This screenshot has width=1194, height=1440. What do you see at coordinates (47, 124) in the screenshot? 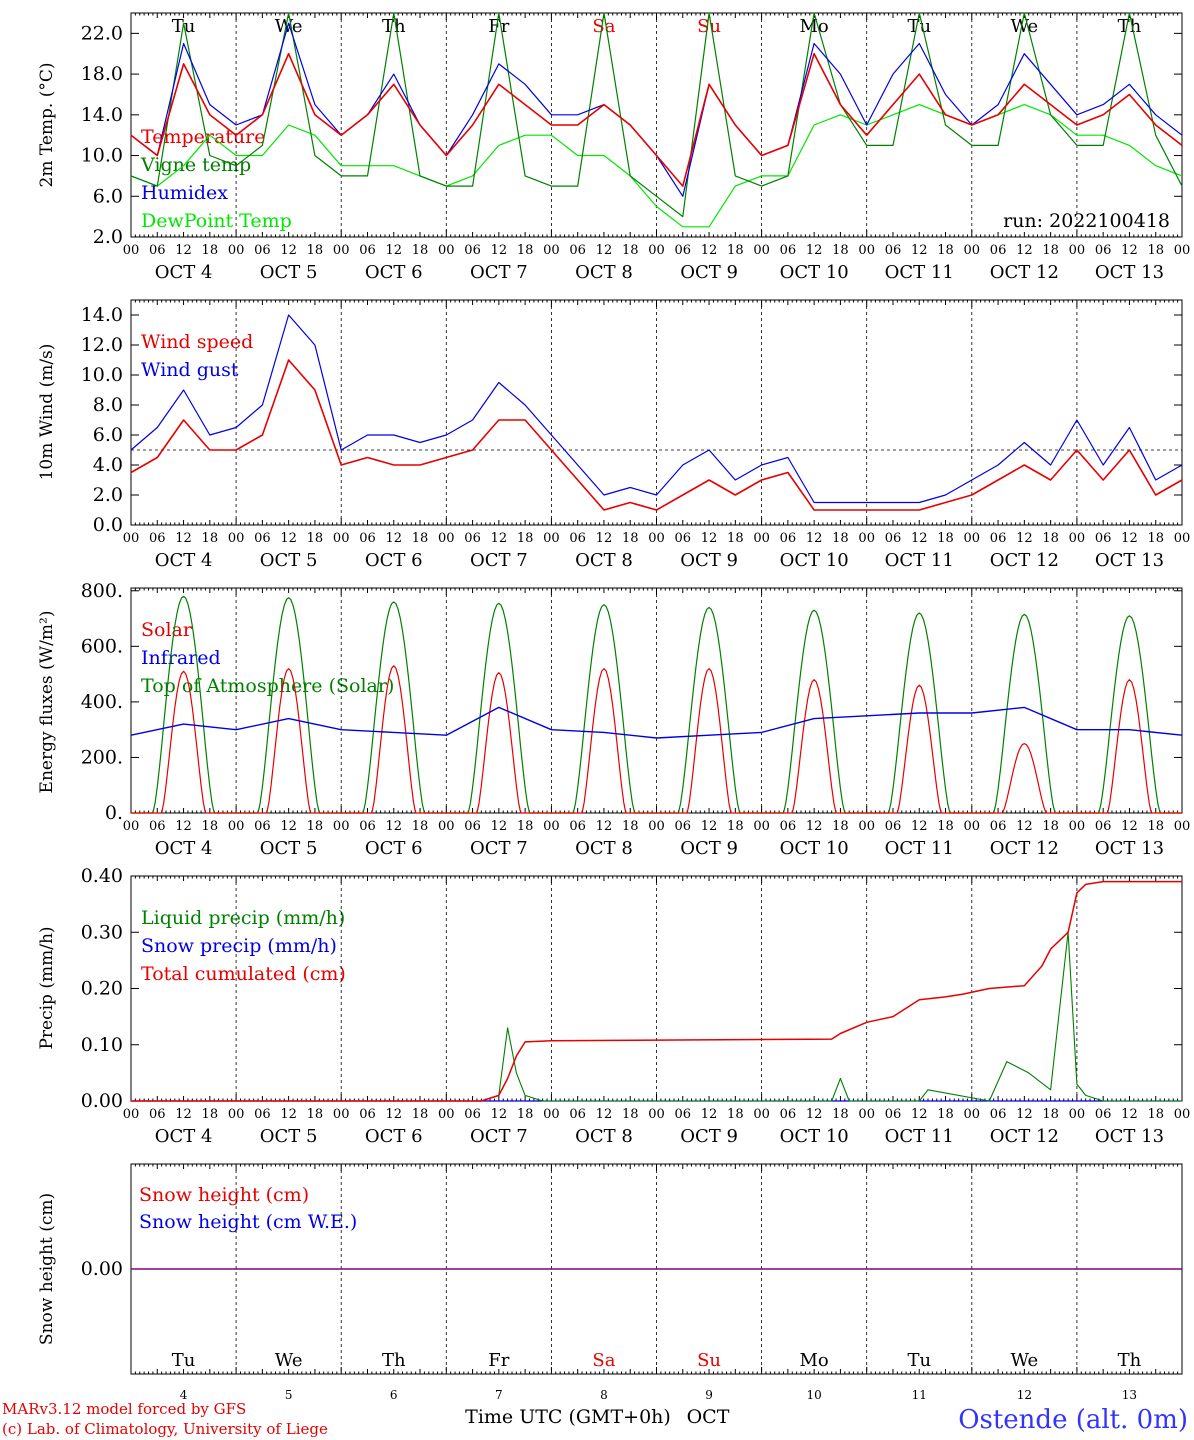
I see `temperature-y-label: 2m Temp. (°C)` at bounding box center [47, 124].